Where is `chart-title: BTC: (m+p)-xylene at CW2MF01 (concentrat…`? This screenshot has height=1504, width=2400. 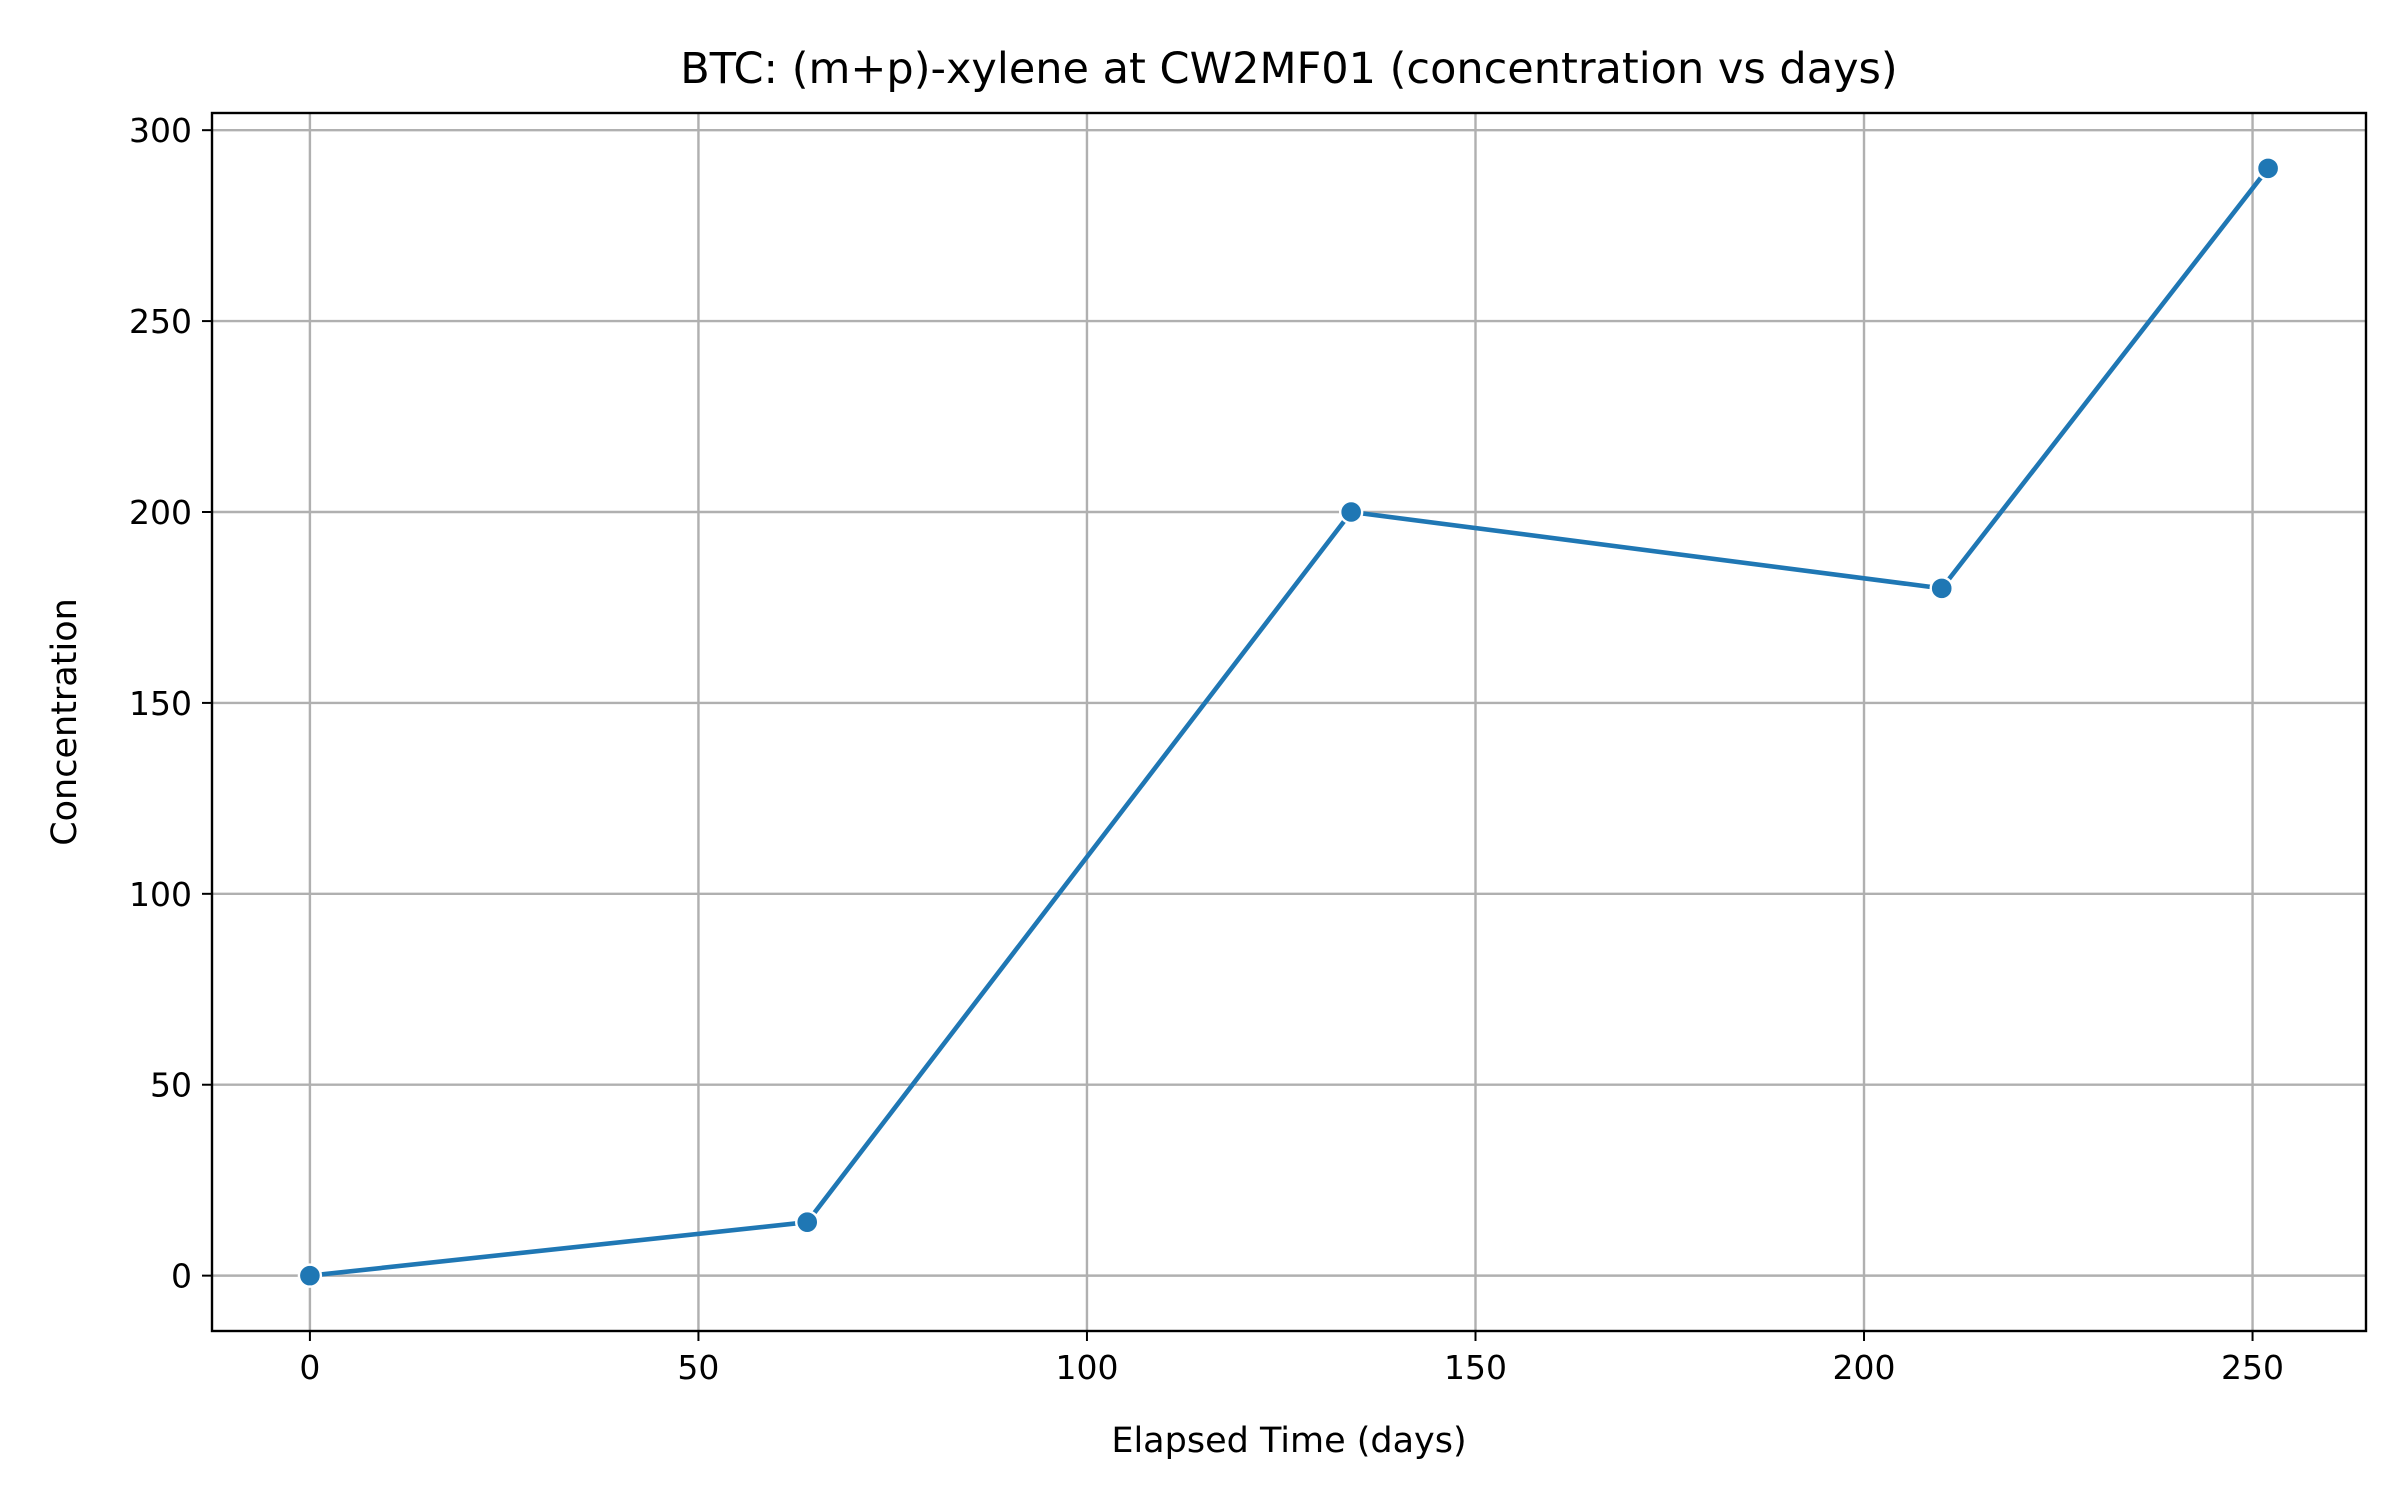
chart-title: BTC: (m+p)-xylene at CW2MF01 (concentrat… is located at coordinates (1288, 69).